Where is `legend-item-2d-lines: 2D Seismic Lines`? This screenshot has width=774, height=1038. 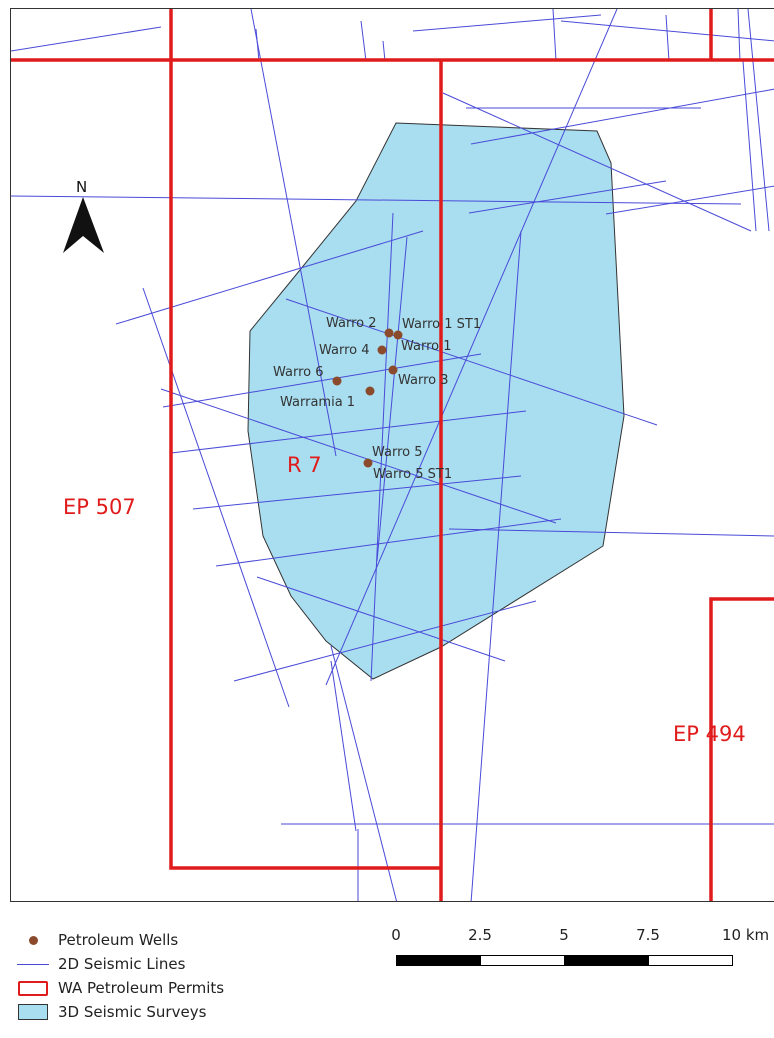 legend-item-2d-lines: 2D Seismic Lines is located at coordinates (120, 964).